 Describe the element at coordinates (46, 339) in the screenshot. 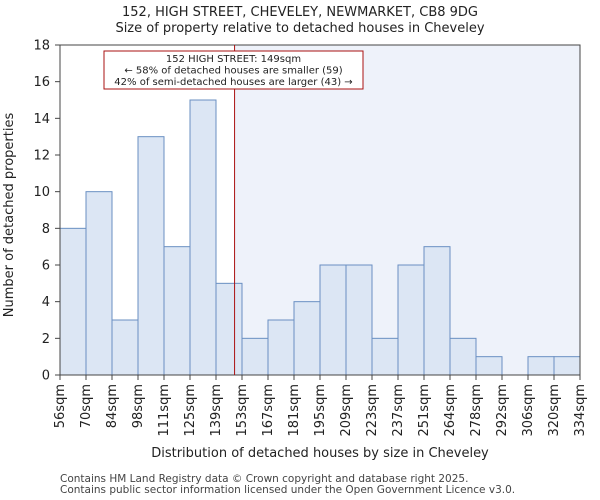

I see `y-tick-label-2: 2` at that location.